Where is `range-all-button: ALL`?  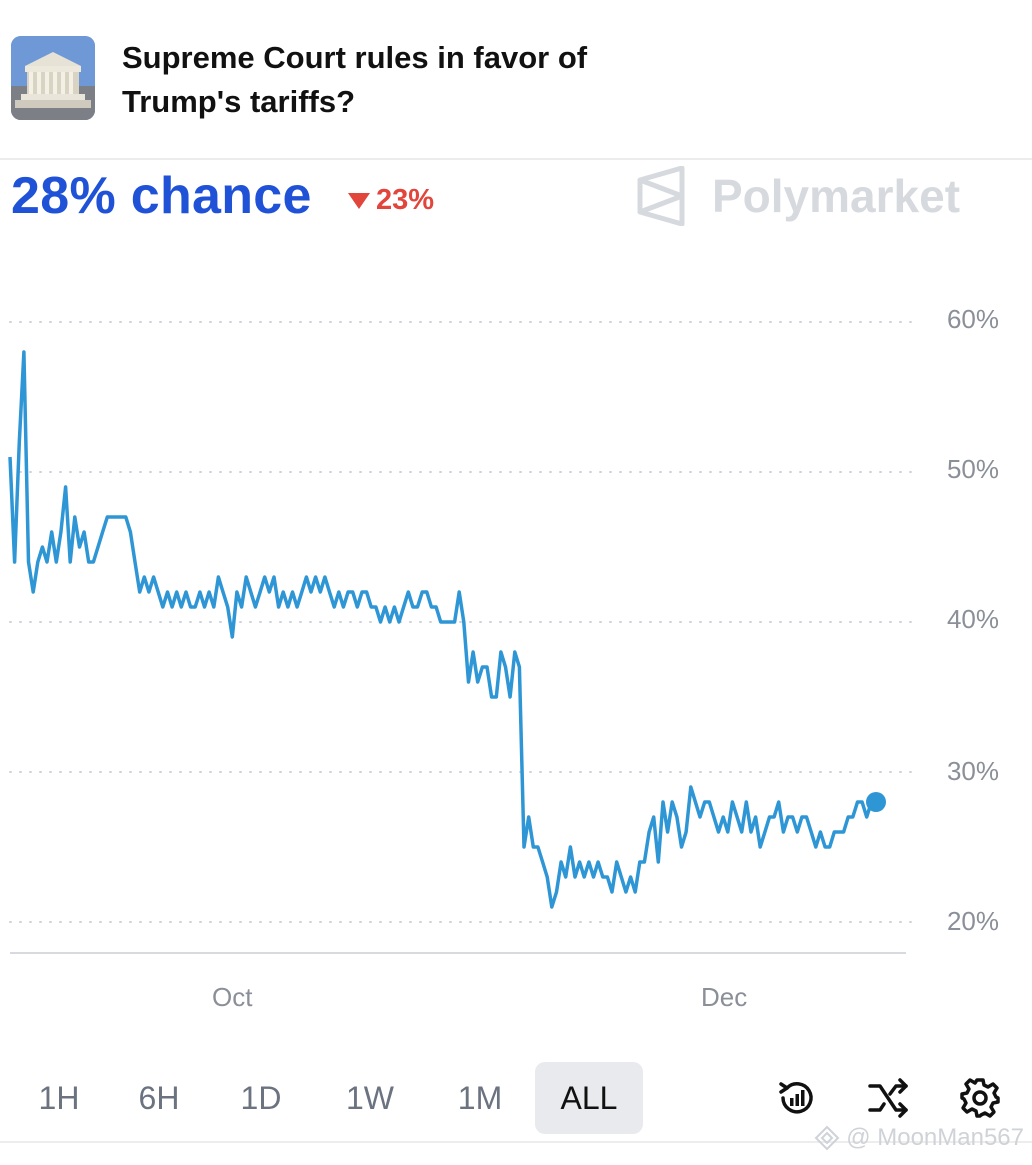
range-all-button: ALL is located at coordinates (589, 1098).